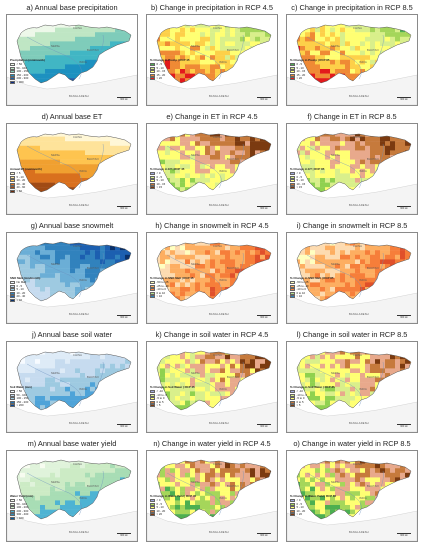 Image resolution: width=424 pixels, height=550 pixels. I want to click on legend-entry: 10 - 15, so click(173, 71).